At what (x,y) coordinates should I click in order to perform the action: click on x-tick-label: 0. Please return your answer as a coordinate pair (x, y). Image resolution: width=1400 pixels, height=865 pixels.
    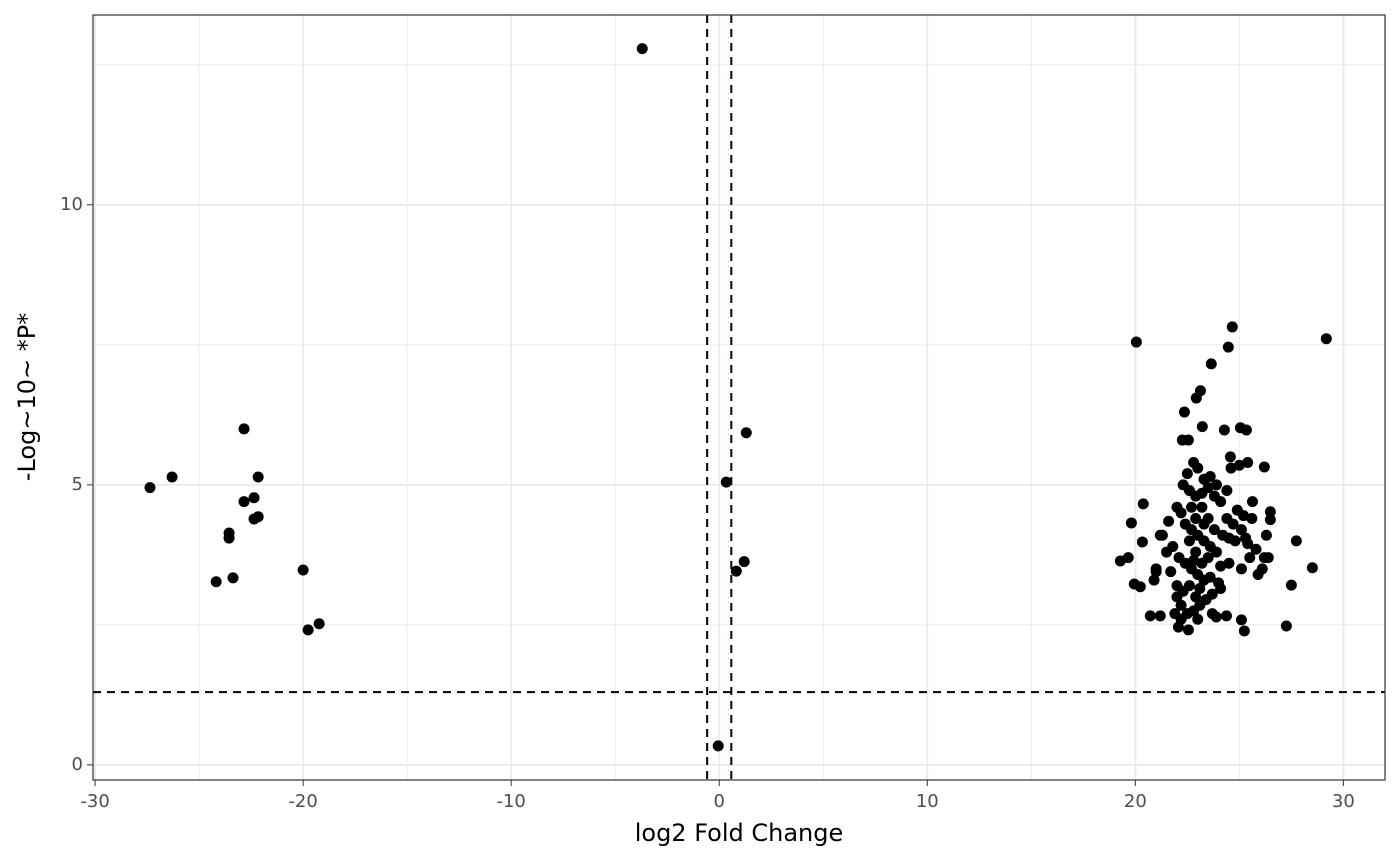
    Looking at the image, I should click on (719, 801).